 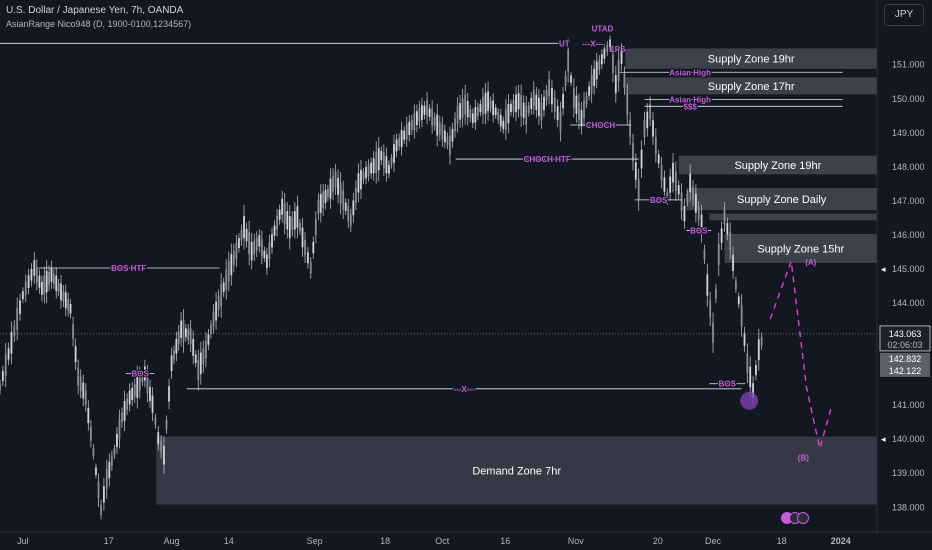 I want to click on countdown-label: 02:06:03, so click(x=904, y=345).